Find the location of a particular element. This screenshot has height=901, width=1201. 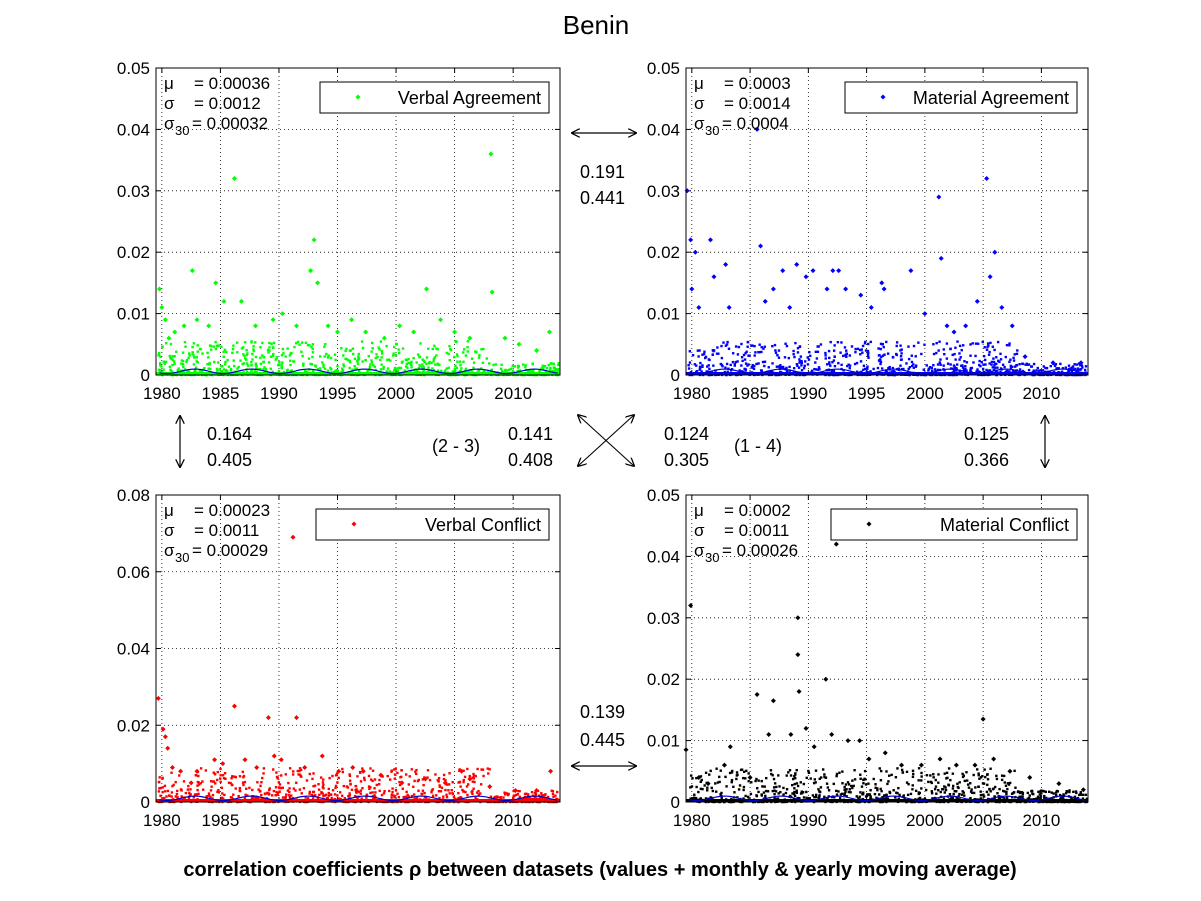

sigma-symbol: σ is located at coordinates (699, 103).